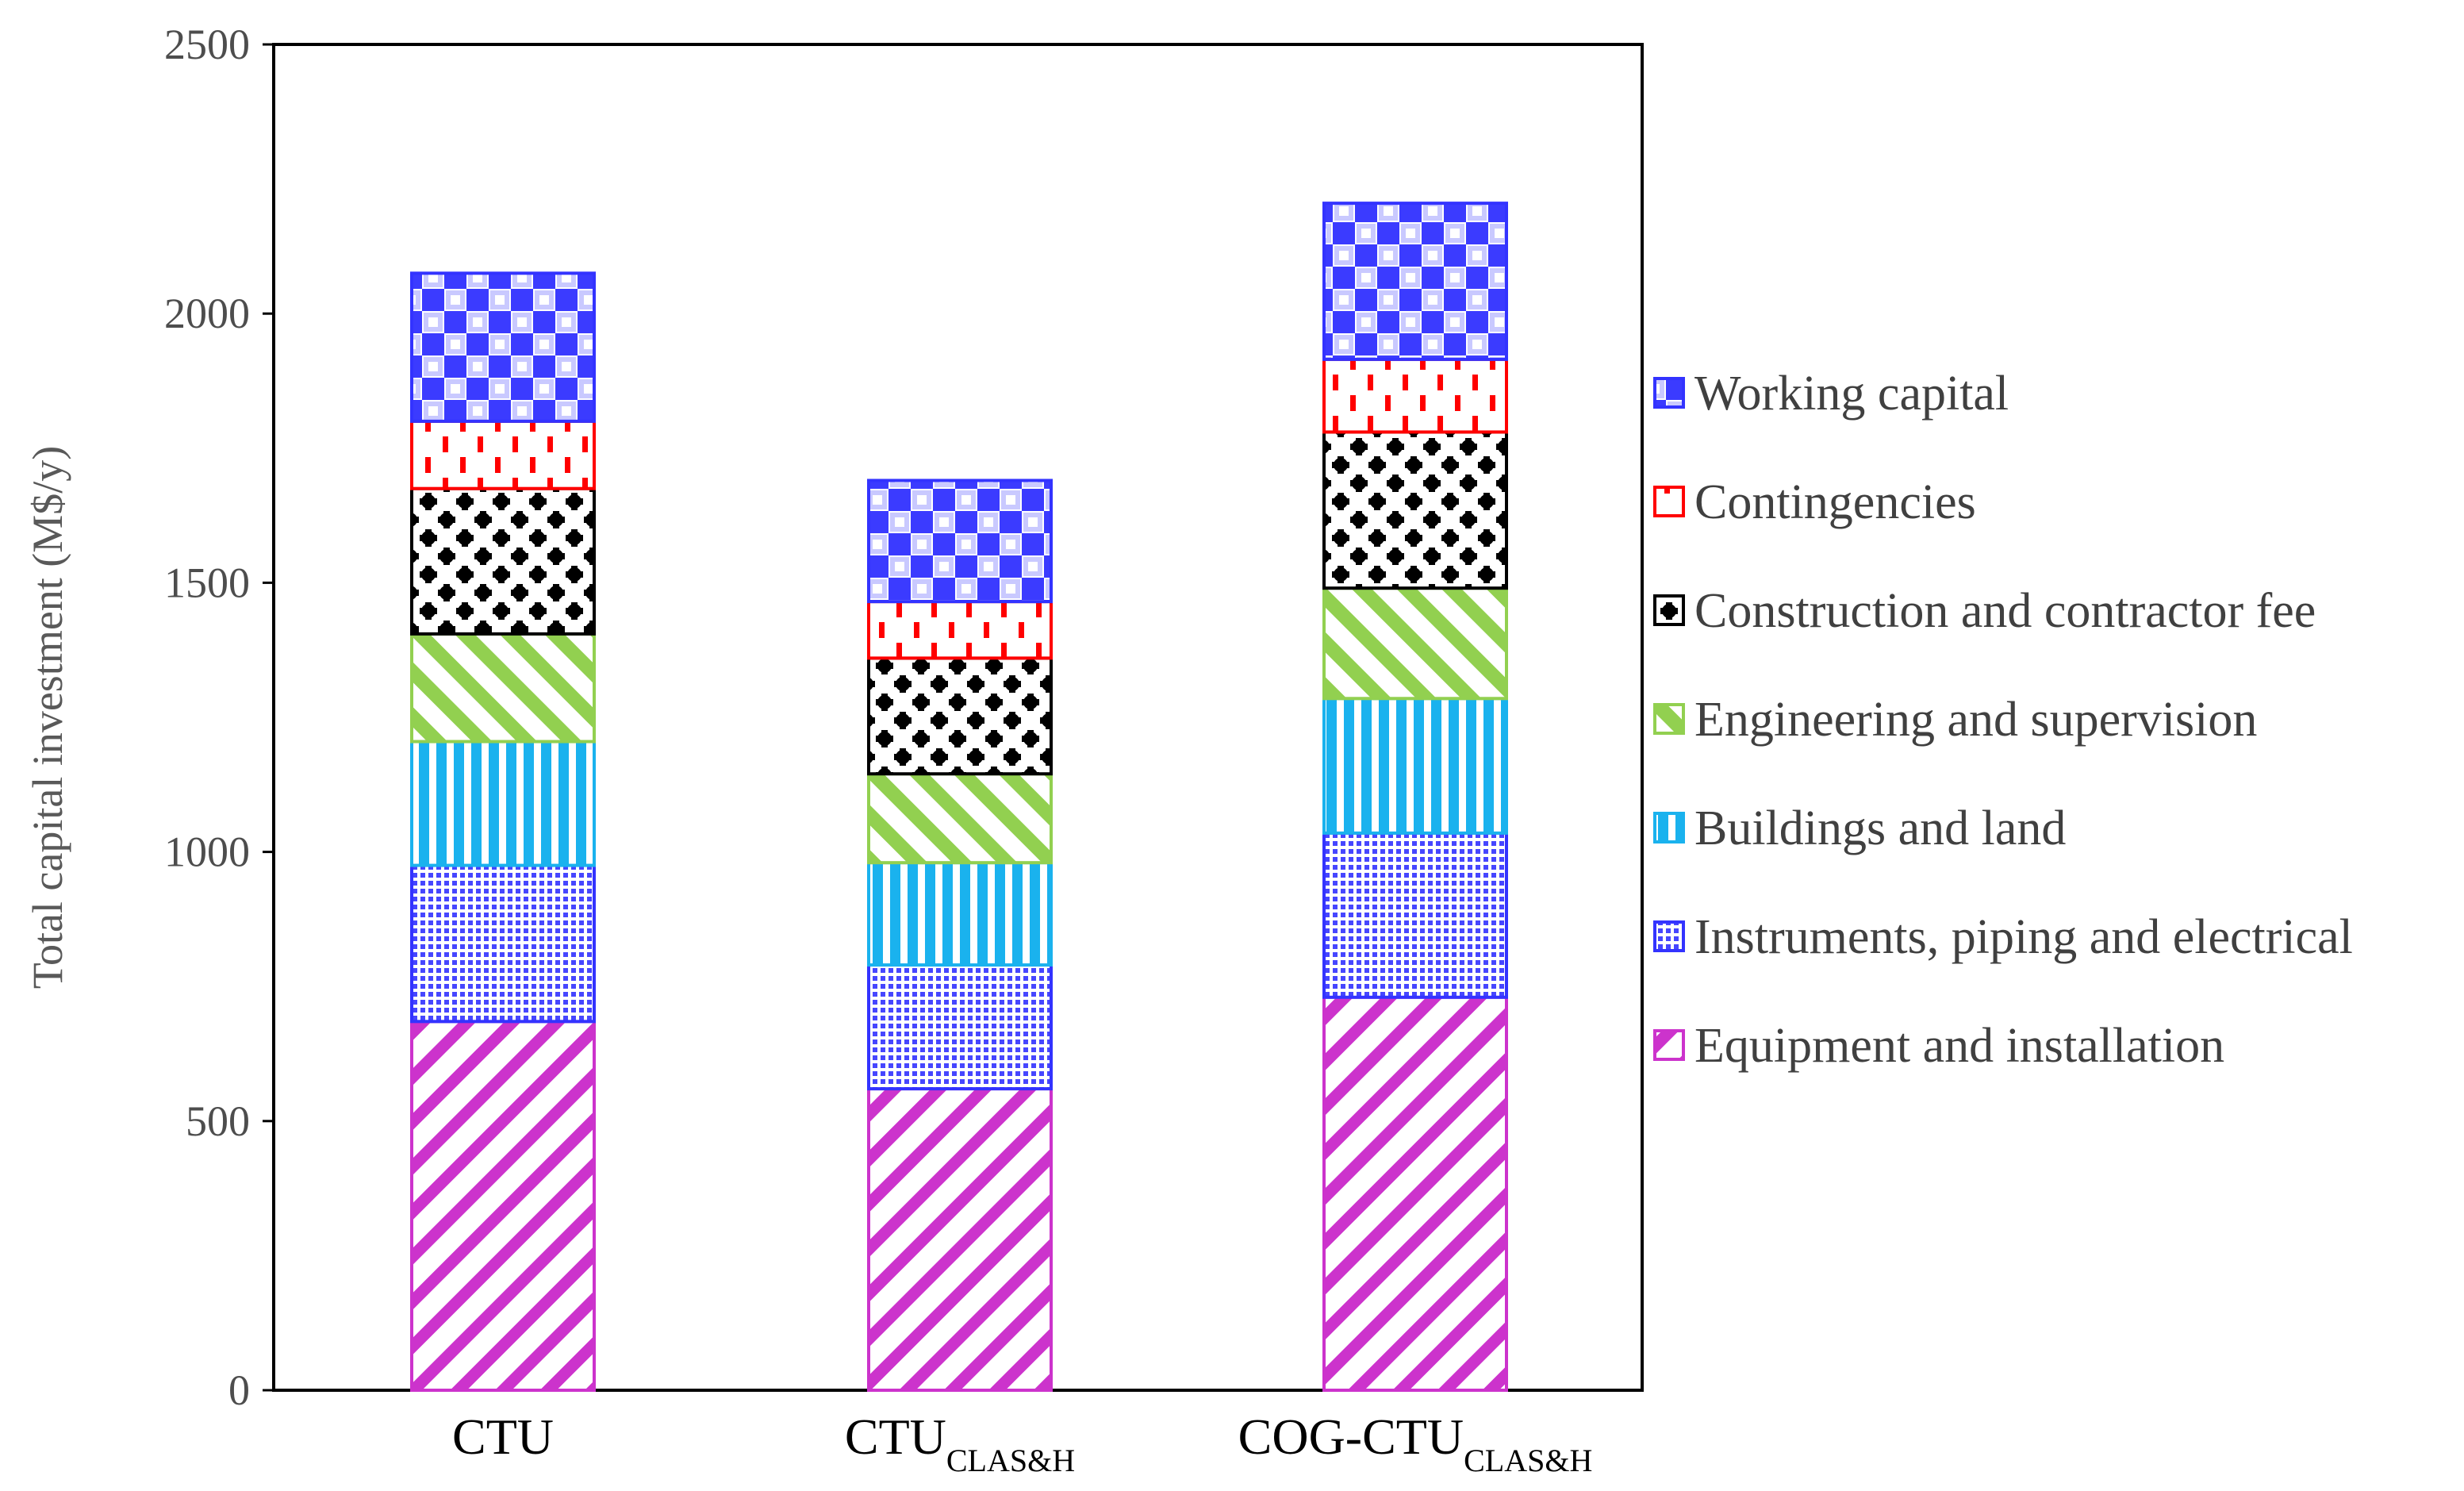  Describe the element at coordinates (1669, 936) in the screenshot. I see `legend-swatch-instruments-piping-and-electrical` at that location.